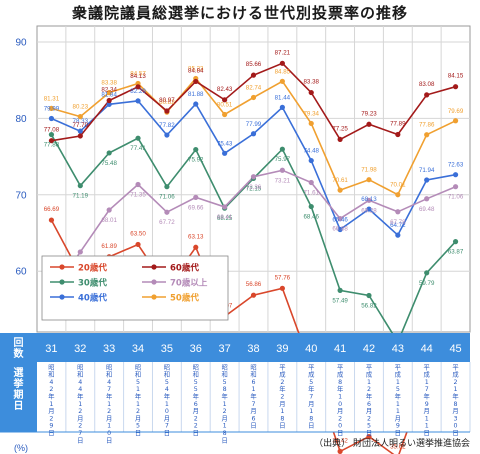 Image resolution: width=480 pixels, height=454 pixels. I want to click on data-label: 35.62, so click(398, 446).